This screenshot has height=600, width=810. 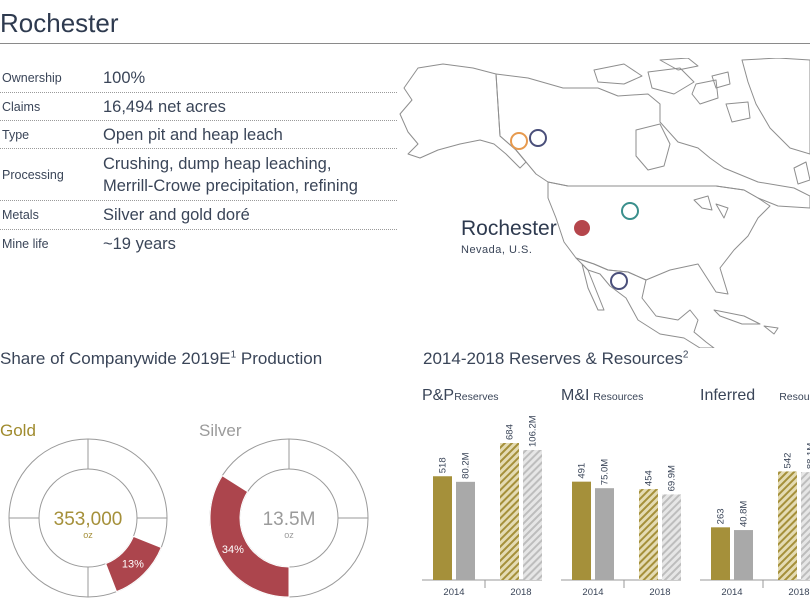 What do you see at coordinates (775, 106) in the screenshot?
I see `greenland-outline` at bounding box center [775, 106].